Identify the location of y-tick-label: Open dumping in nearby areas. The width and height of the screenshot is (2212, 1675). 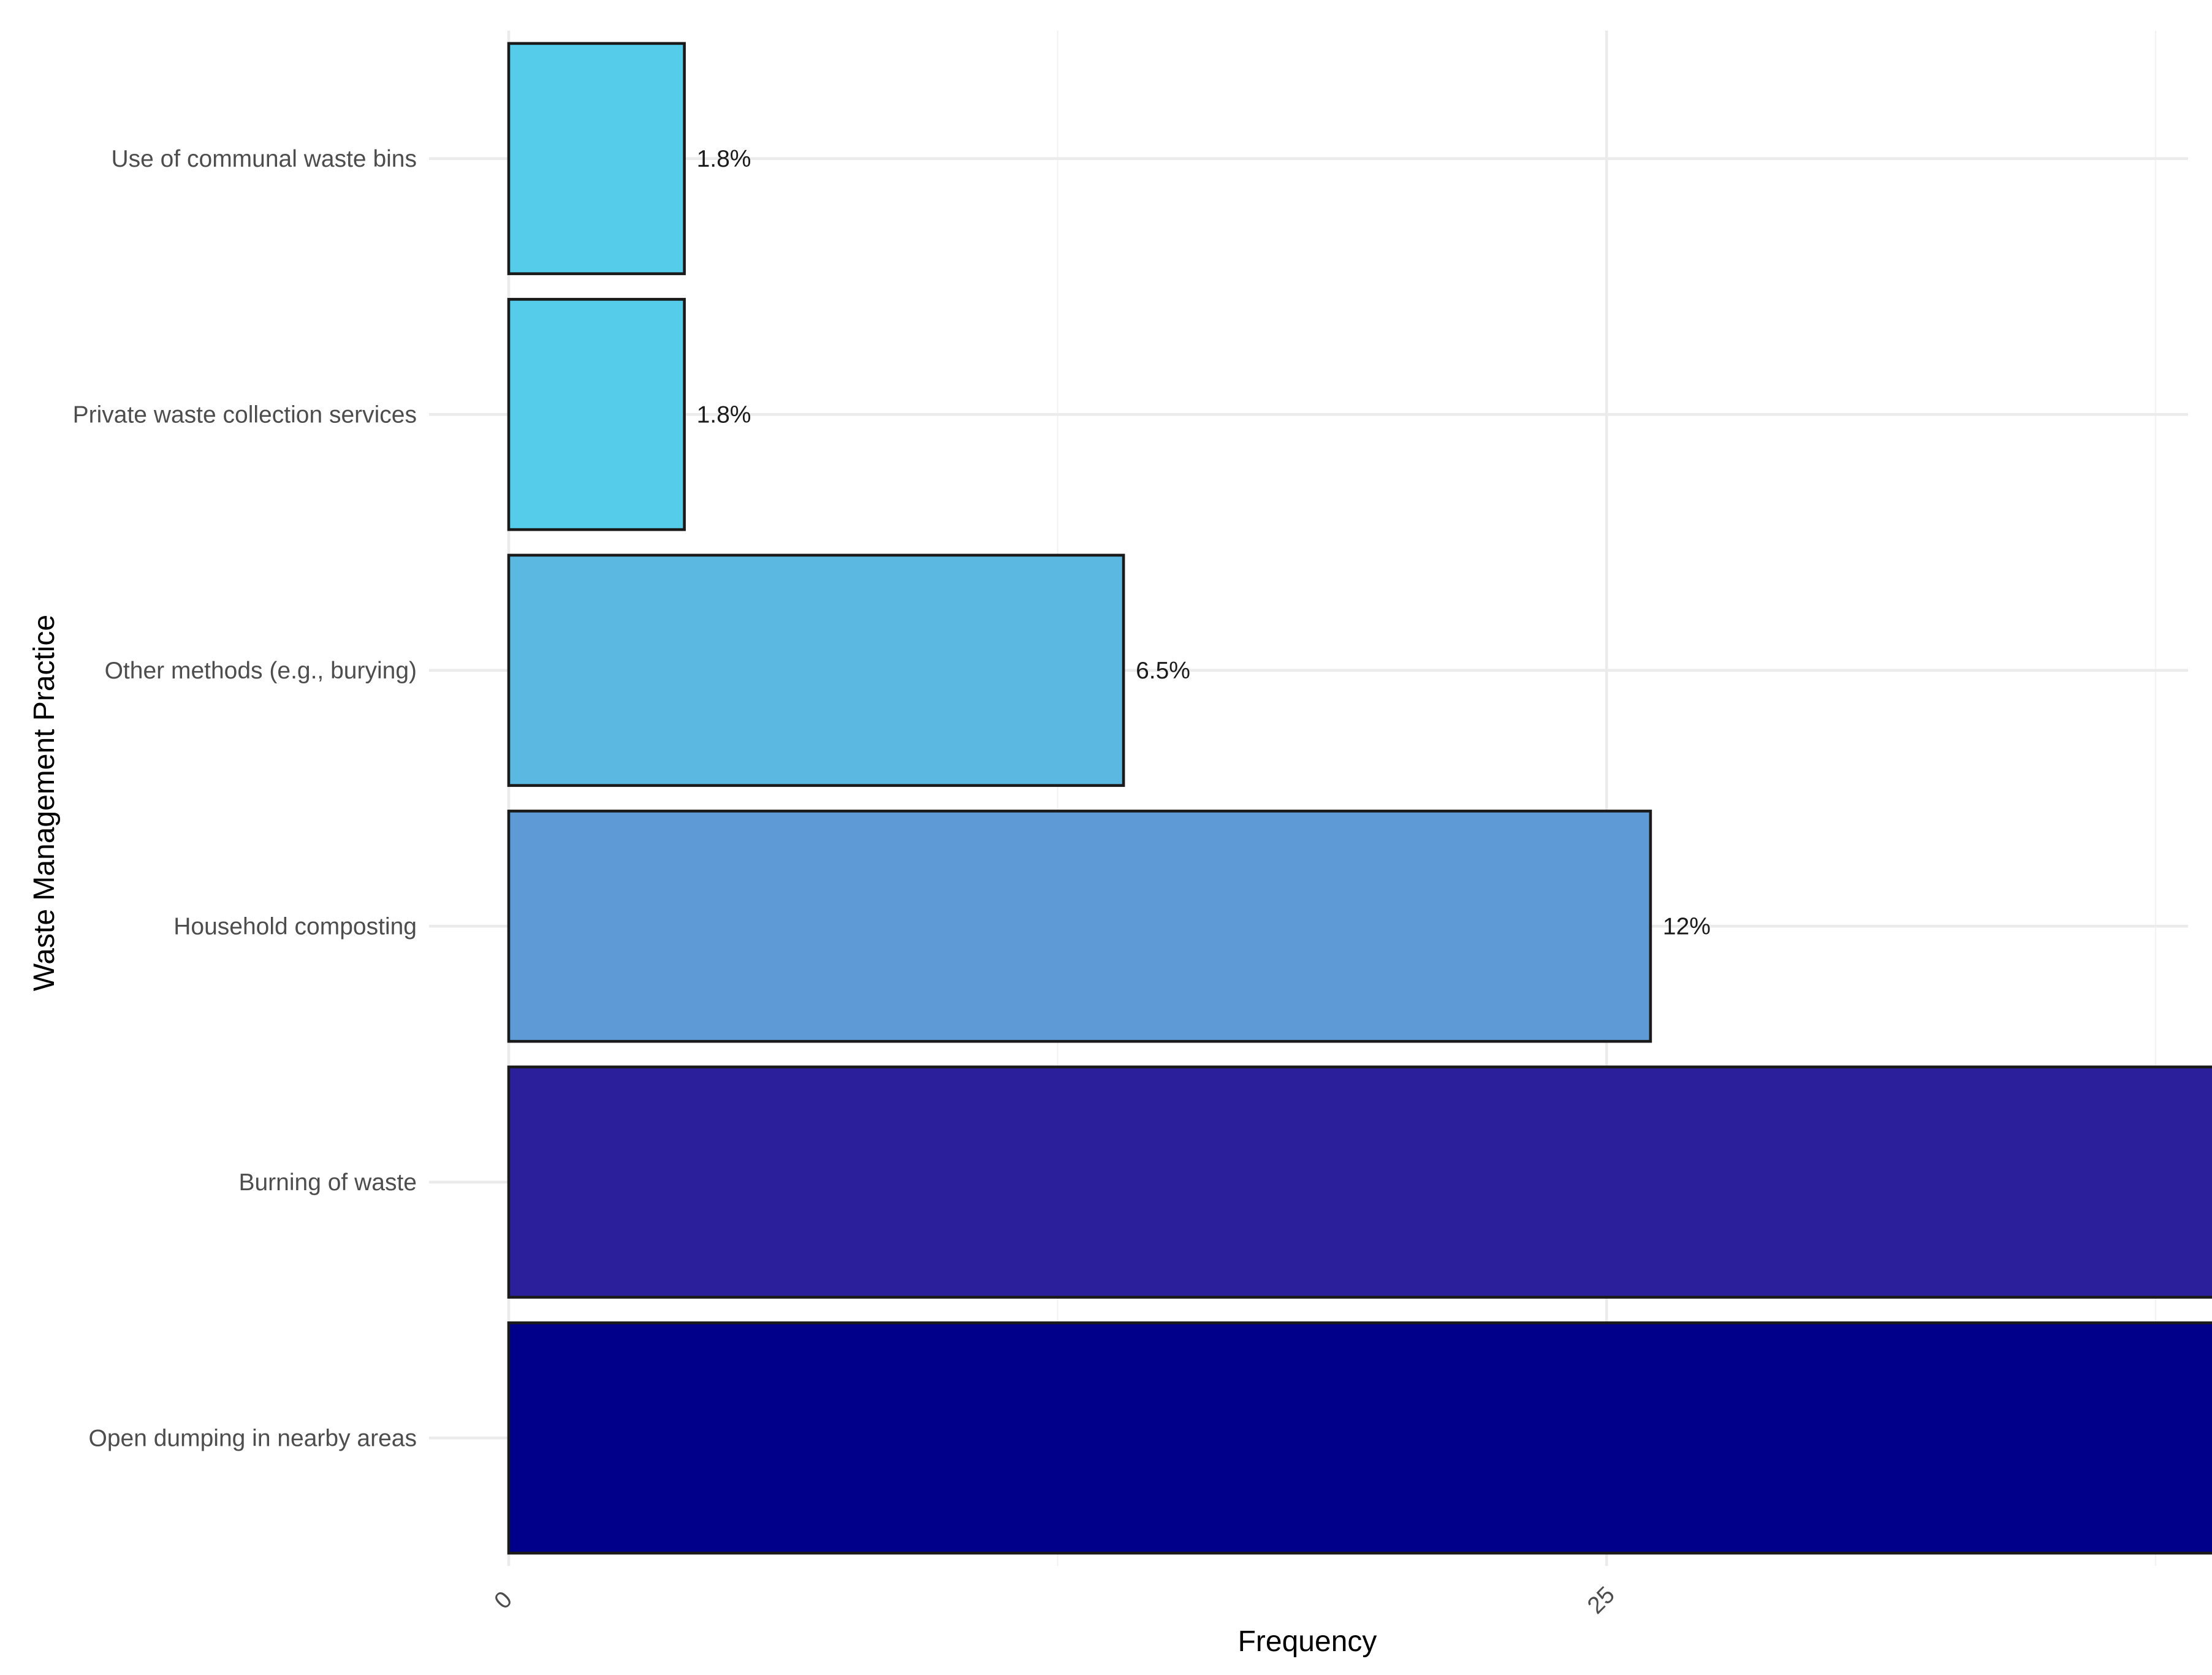
(252, 1438).